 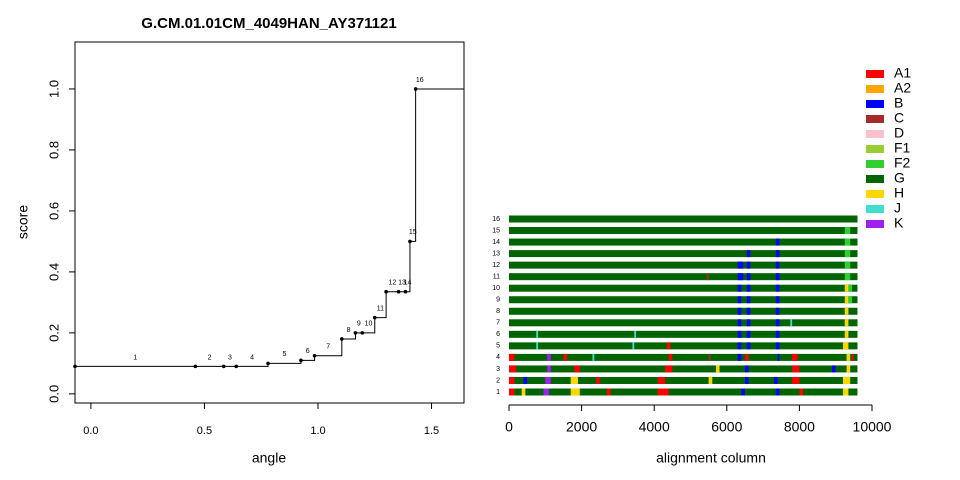 I want to click on x-tick-label: 0, so click(x=509, y=427).